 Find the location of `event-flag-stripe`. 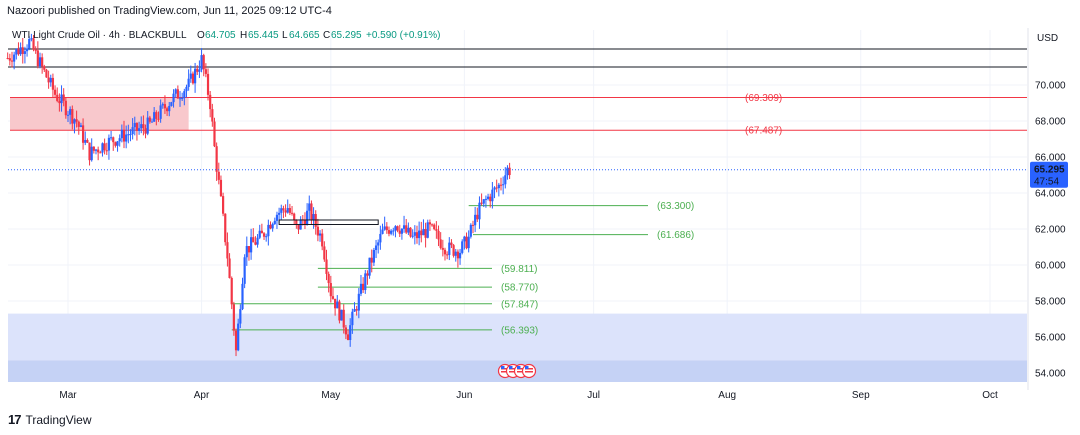

event-flag-stripe is located at coordinates (513, 372).